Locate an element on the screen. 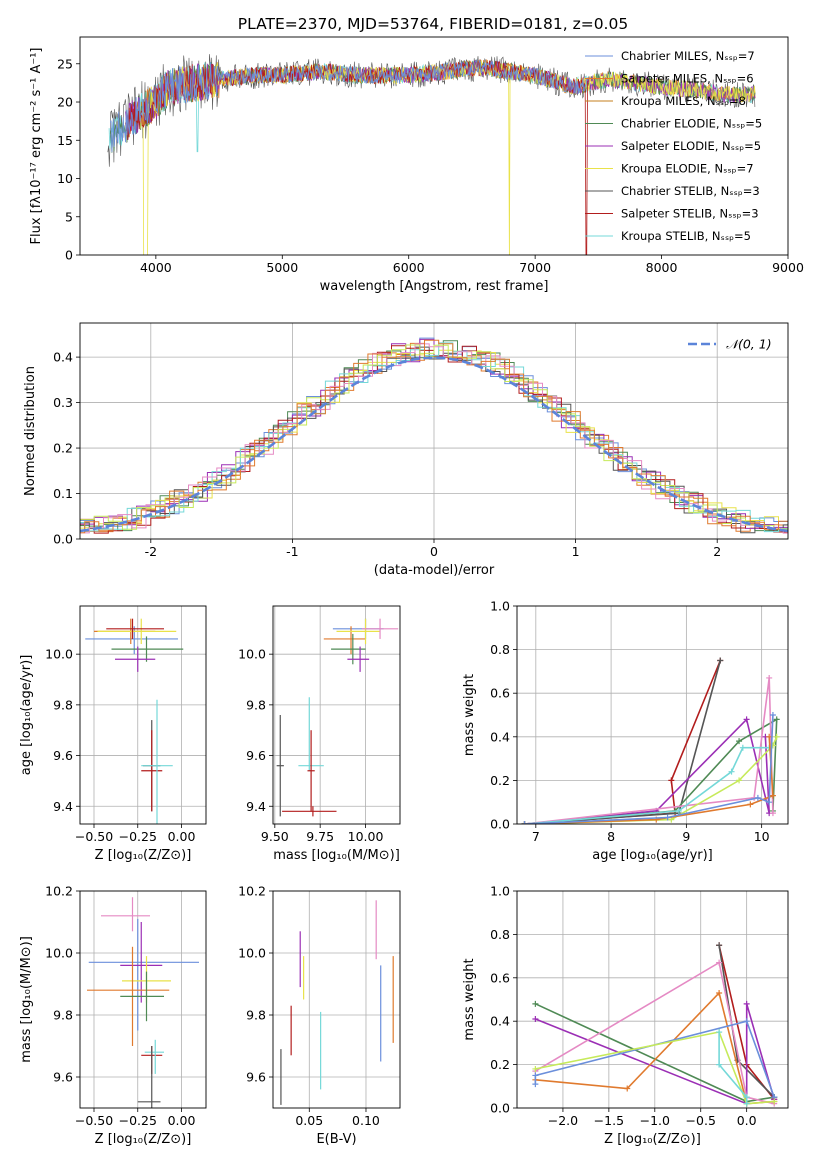 This screenshot has height=1170, width=819. x-tick-label: −1.5 is located at coordinates (609, 1120).